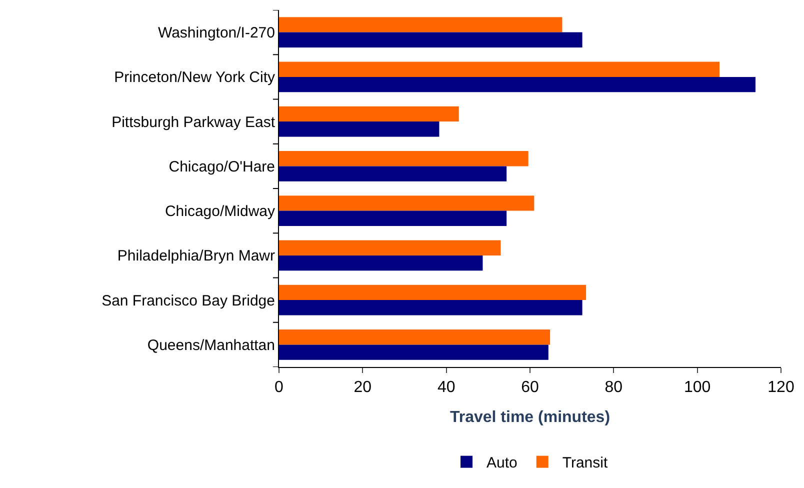 This screenshot has width=804, height=488. I want to click on x-tick-label: 0, so click(279, 387).